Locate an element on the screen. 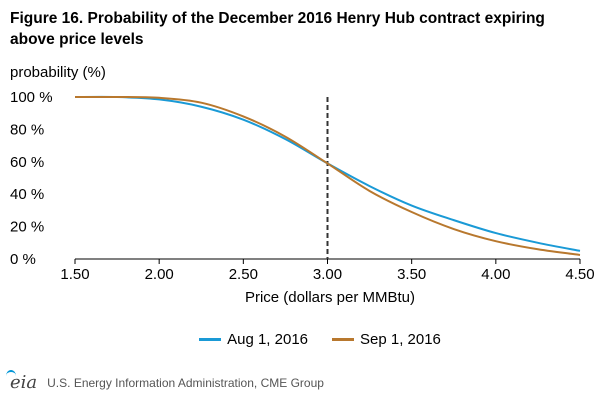 This screenshot has width=600, height=400. x-tick-label: 2.50 is located at coordinates (243, 274).